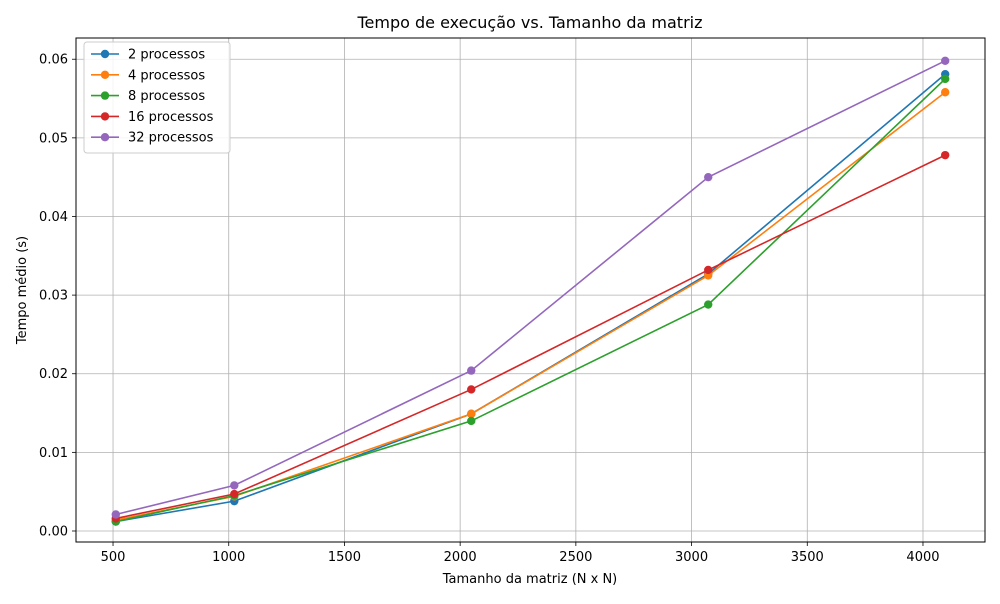 This screenshot has width=1000, height=604. Describe the element at coordinates (228, 557) in the screenshot. I see `x-tick-label: 1000` at that location.